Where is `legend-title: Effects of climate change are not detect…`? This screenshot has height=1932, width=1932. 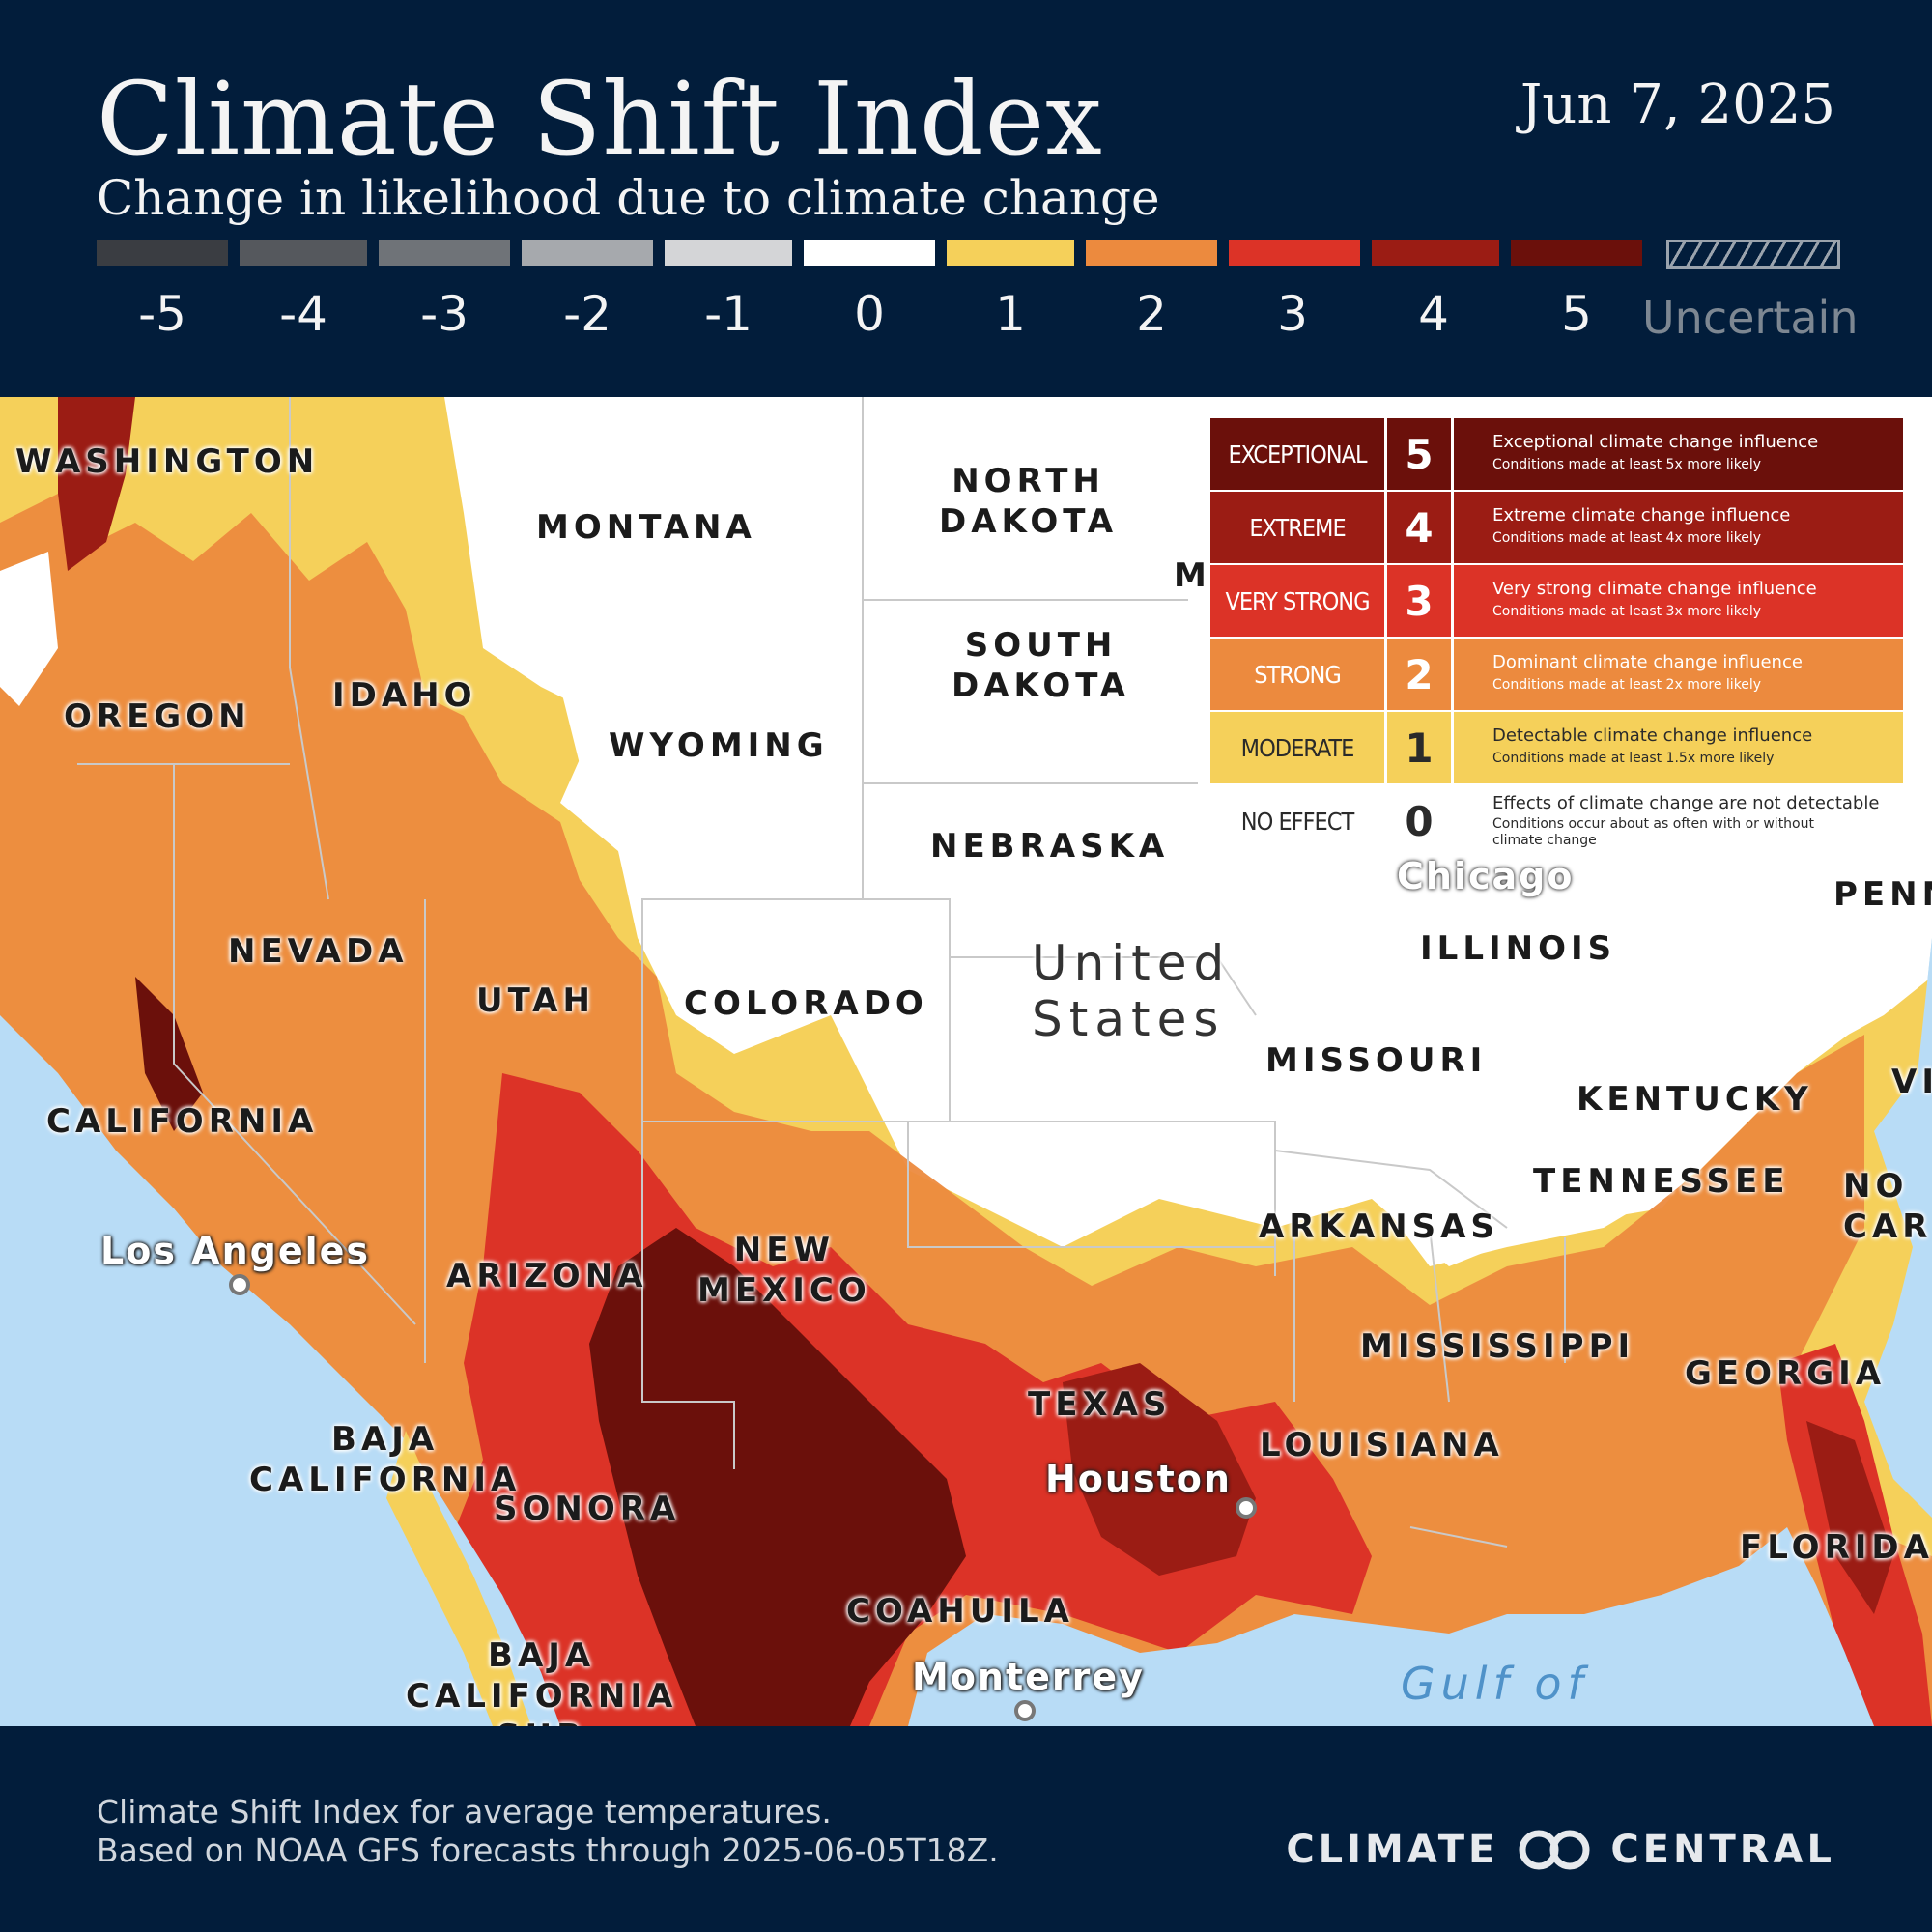
legend-title: Effects of climate change are not detect… is located at coordinates (1686, 803).